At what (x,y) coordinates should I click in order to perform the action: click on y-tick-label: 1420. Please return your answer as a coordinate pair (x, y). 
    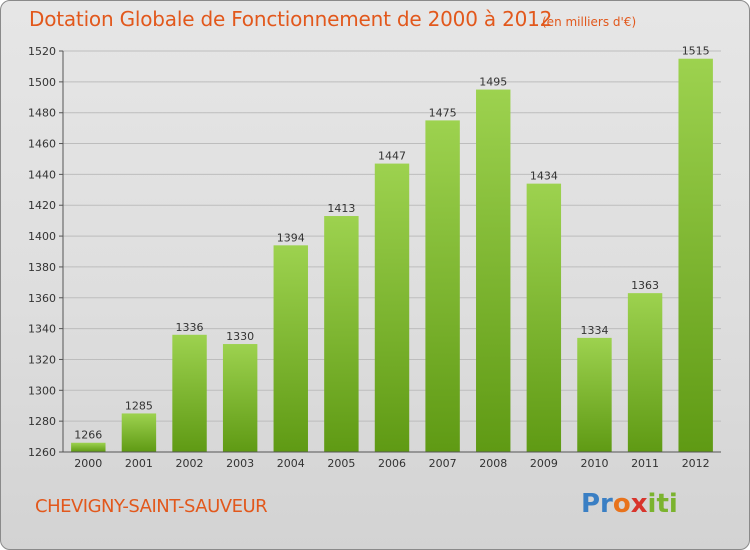
    Looking at the image, I should click on (42, 205).